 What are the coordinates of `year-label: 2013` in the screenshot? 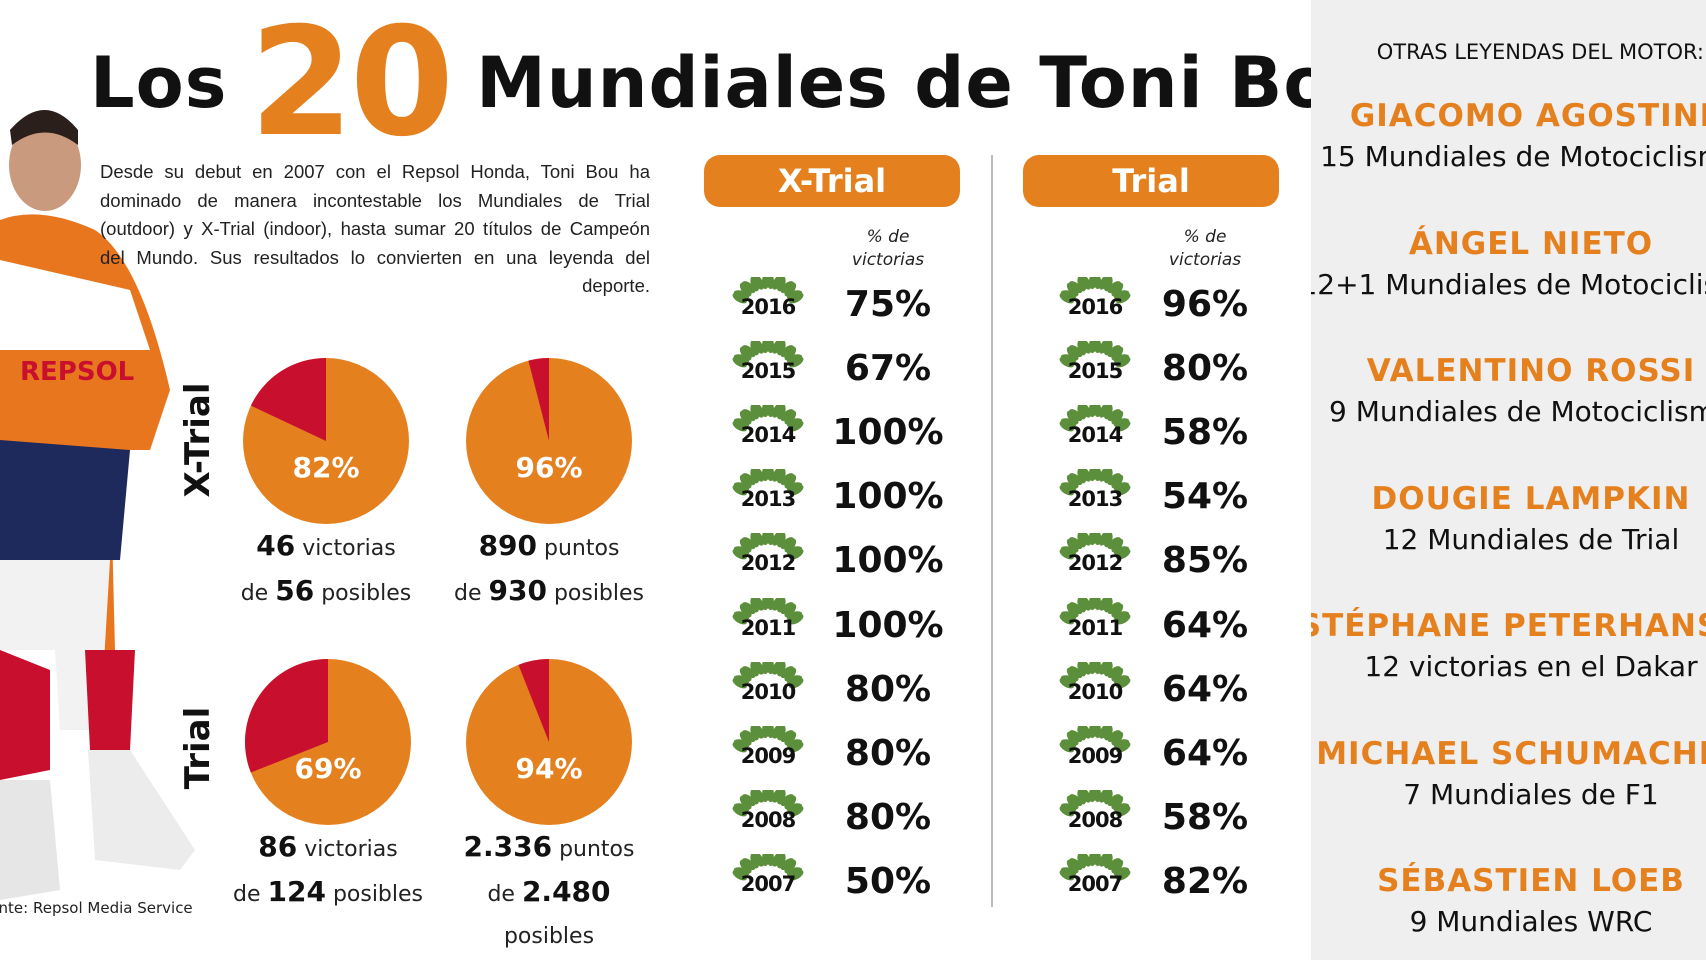 It's located at (1095, 499).